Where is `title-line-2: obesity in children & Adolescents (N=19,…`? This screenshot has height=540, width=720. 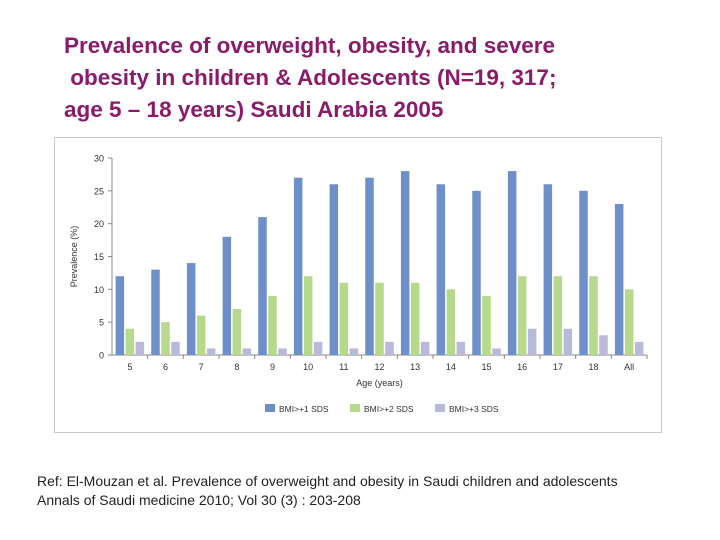
title-line-2: obesity in children & Adolescents (N=19,… is located at coordinates (310, 77).